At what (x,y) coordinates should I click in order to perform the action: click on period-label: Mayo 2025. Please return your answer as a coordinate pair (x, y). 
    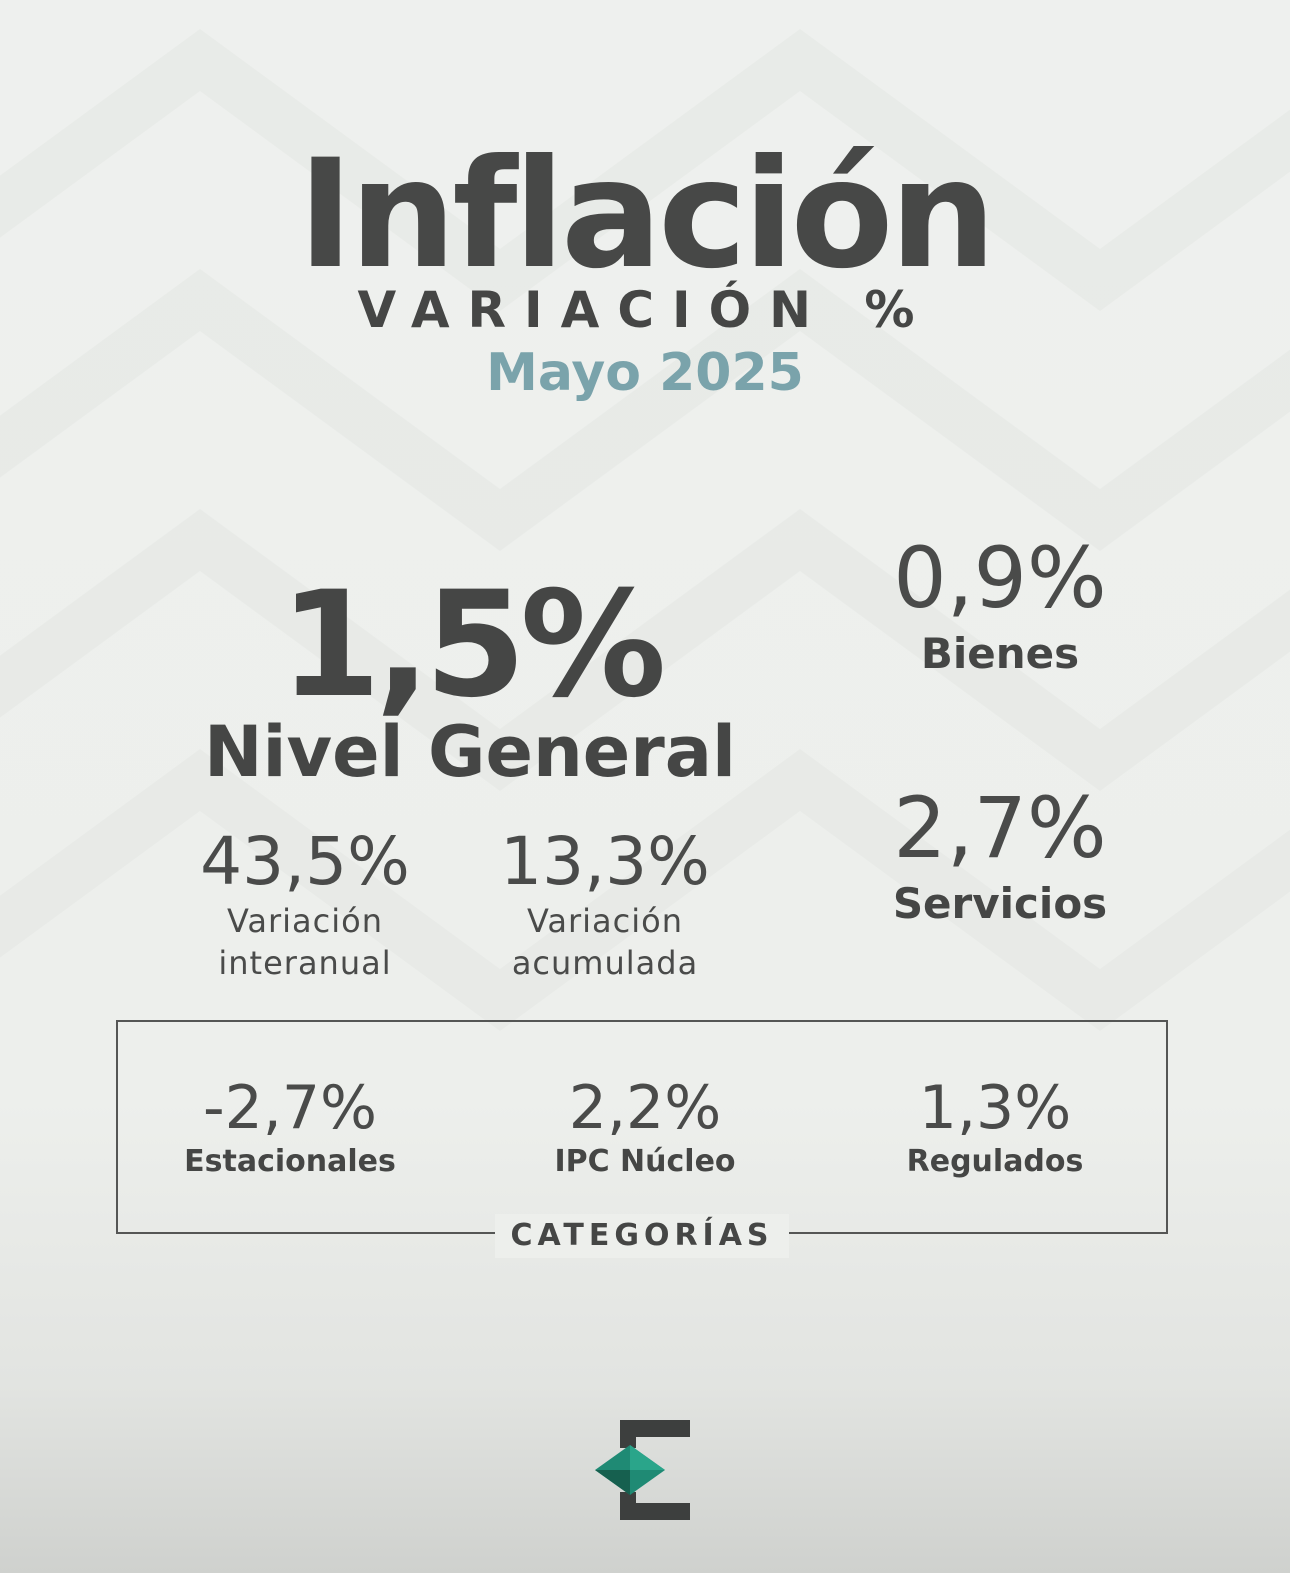
    Looking at the image, I should click on (645, 373).